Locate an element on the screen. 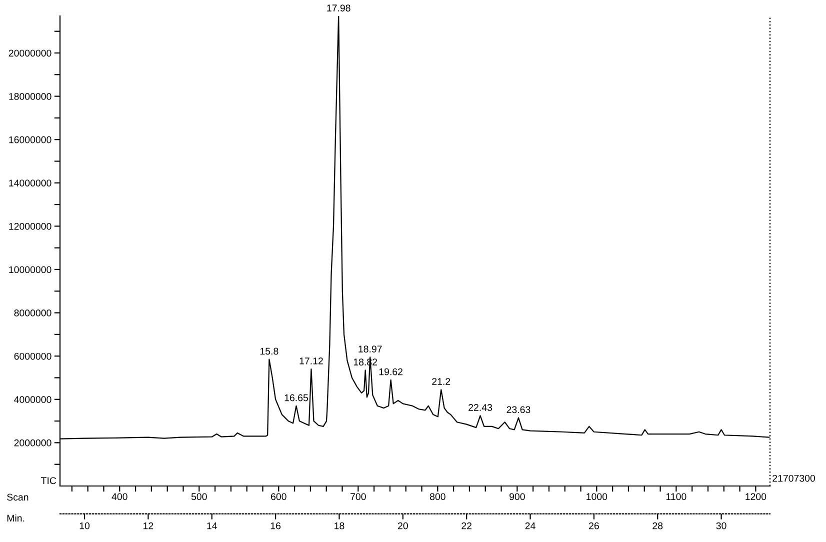  annotation: 15.8 is located at coordinates (269, 351).